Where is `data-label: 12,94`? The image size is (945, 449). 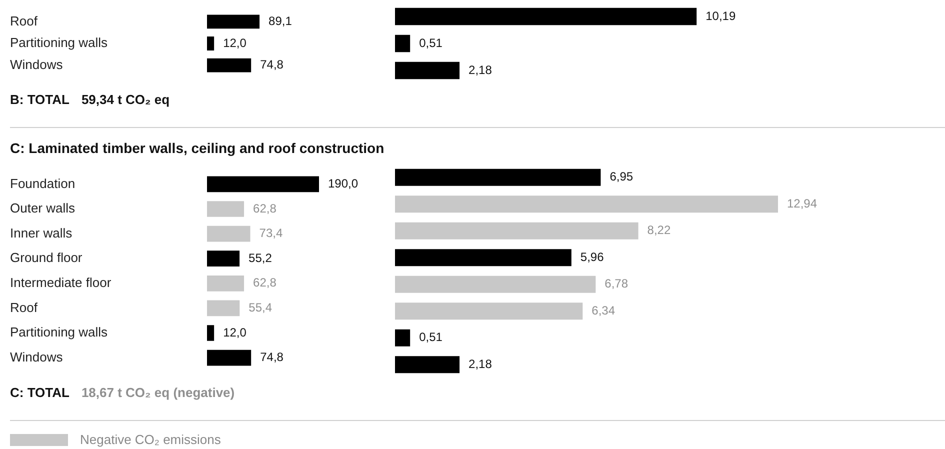 data-label: 12,94 is located at coordinates (802, 203).